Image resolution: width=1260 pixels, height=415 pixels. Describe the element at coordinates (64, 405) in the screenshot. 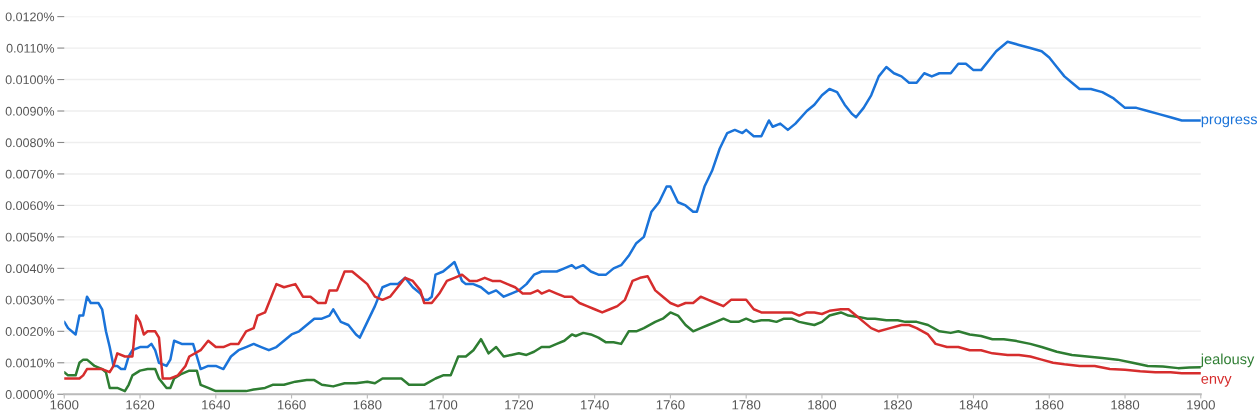

I see `x-tick-label: 1600` at that location.